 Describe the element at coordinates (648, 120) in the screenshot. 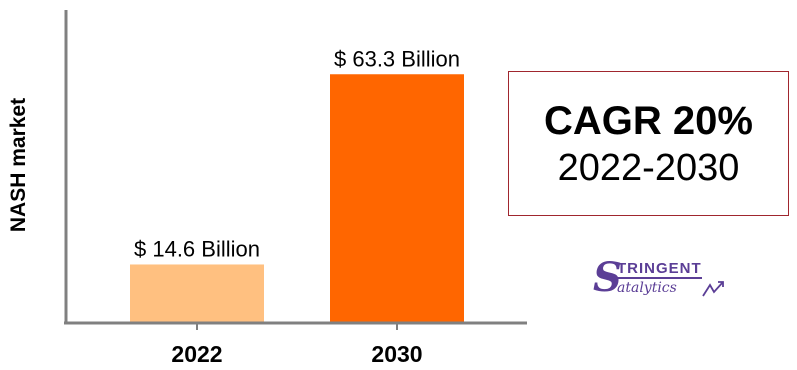

I see `cagr-title: CAGR 20%` at that location.